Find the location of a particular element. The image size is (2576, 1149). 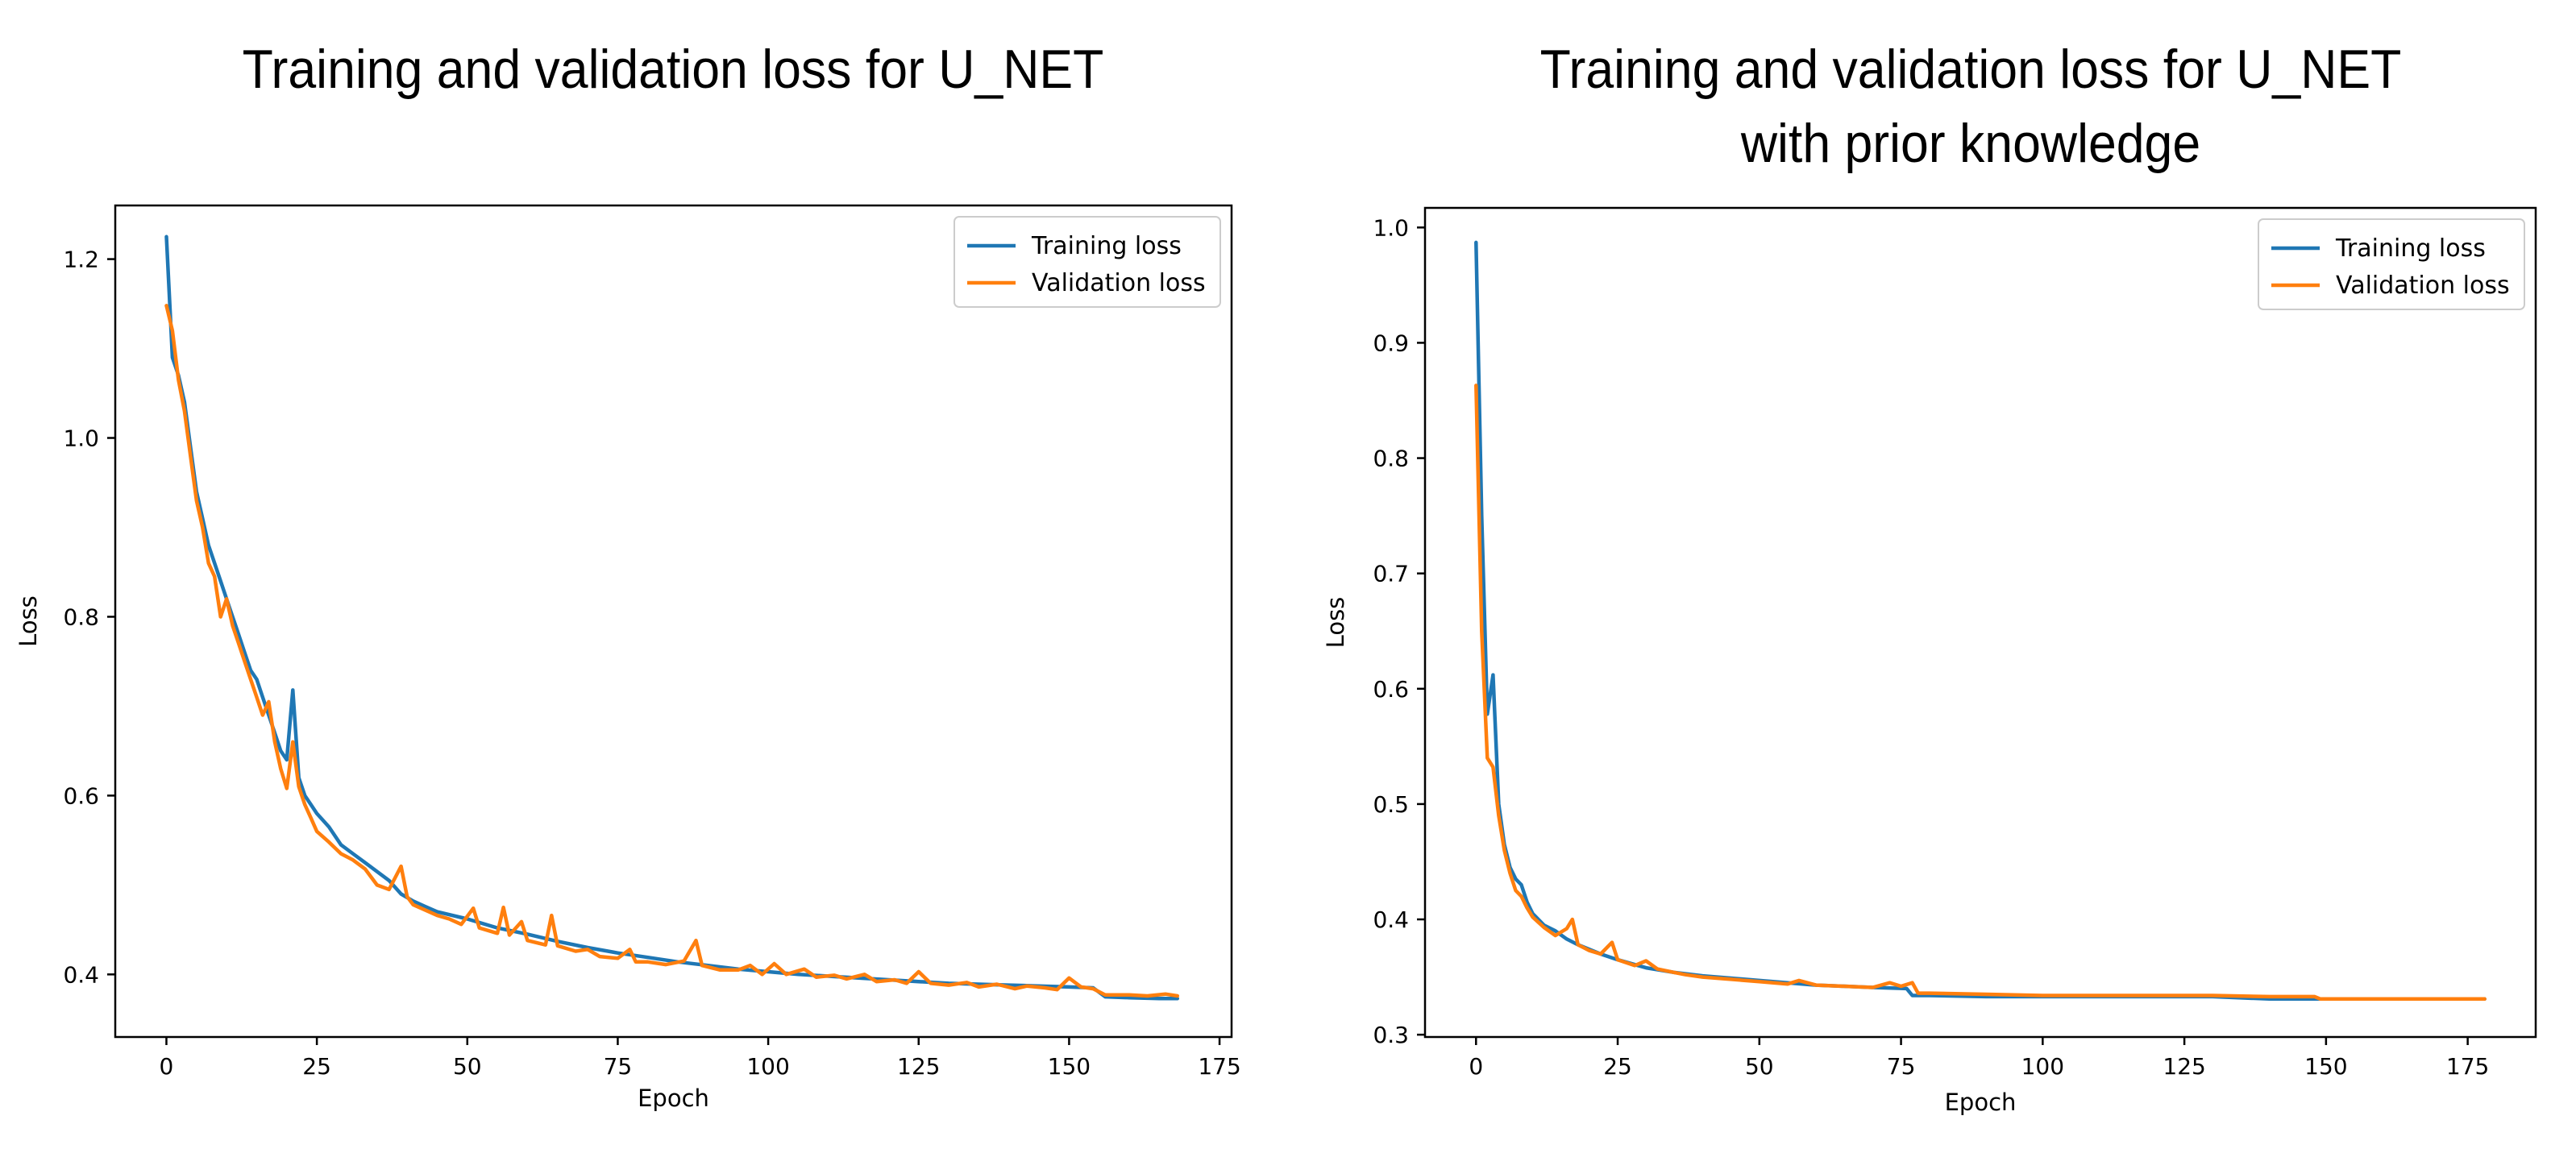

y-tick-label: 0.5 is located at coordinates (1391, 805).